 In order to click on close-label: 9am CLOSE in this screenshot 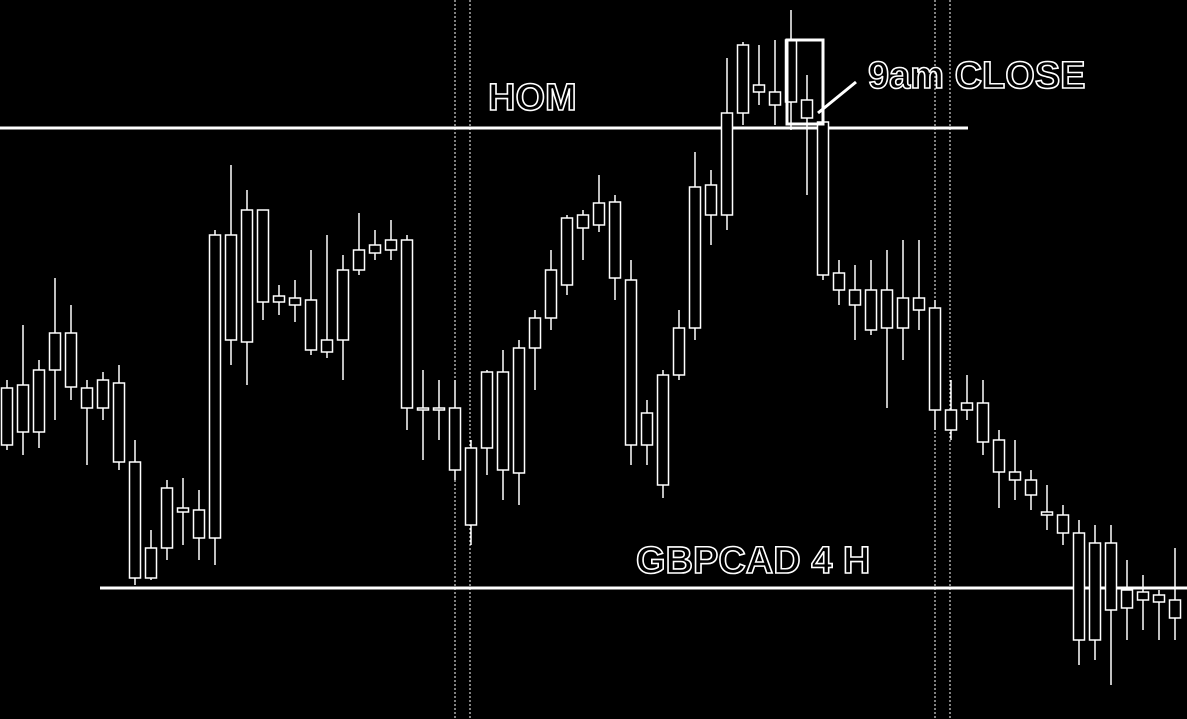, I will do `click(977, 76)`.